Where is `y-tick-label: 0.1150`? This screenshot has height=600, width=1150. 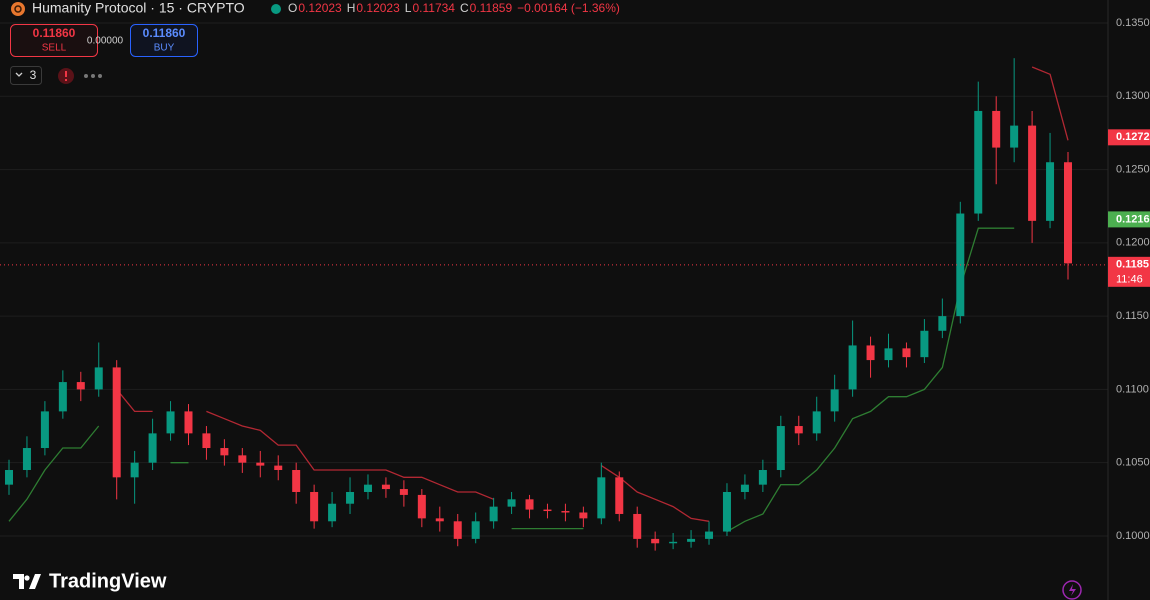 y-tick-label: 0.1150 is located at coordinates (1132, 316).